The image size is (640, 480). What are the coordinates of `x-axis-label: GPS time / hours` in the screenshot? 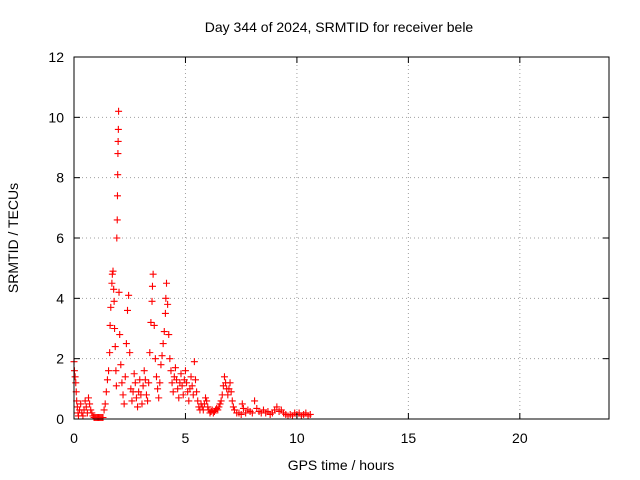 It's located at (341, 465).